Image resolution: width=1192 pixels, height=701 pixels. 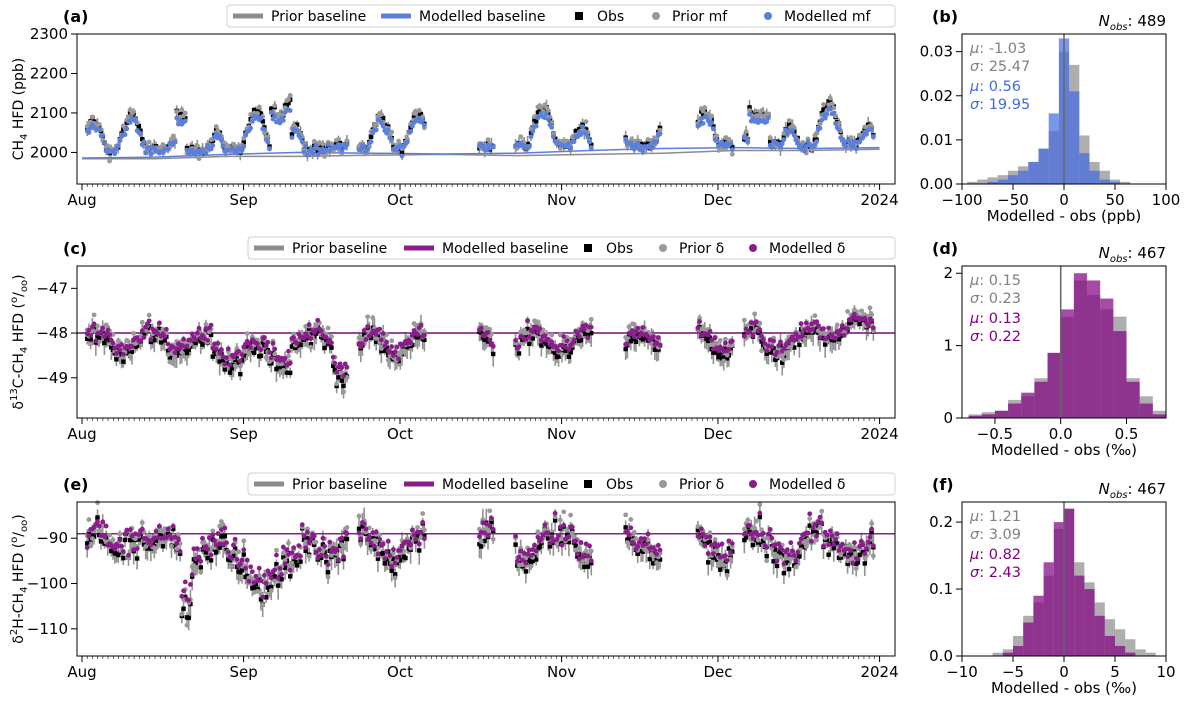 What do you see at coordinates (1114, 200) in the screenshot?
I see `x-tick-label: 50` at bounding box center [1114, 200].